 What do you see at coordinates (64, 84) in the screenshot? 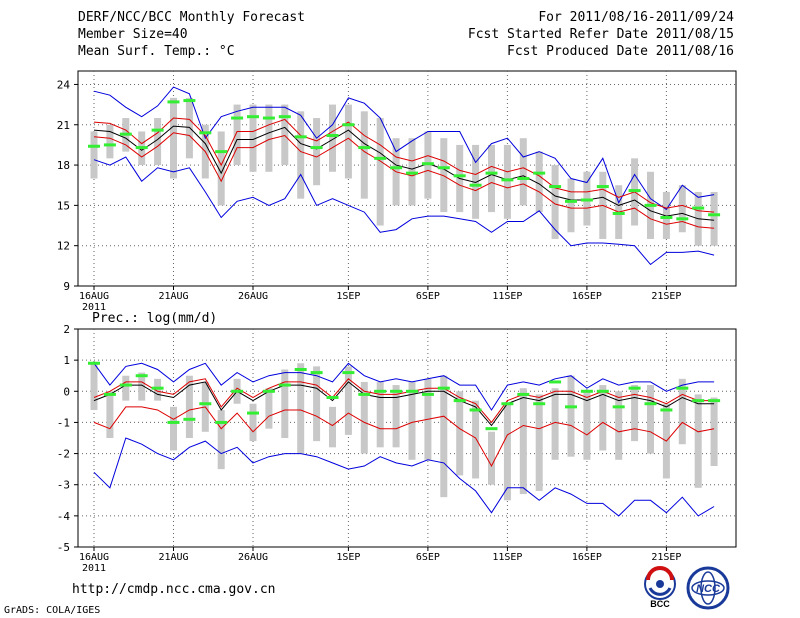
I see `y-tick-label: 24` at bounding box center [64, 84].